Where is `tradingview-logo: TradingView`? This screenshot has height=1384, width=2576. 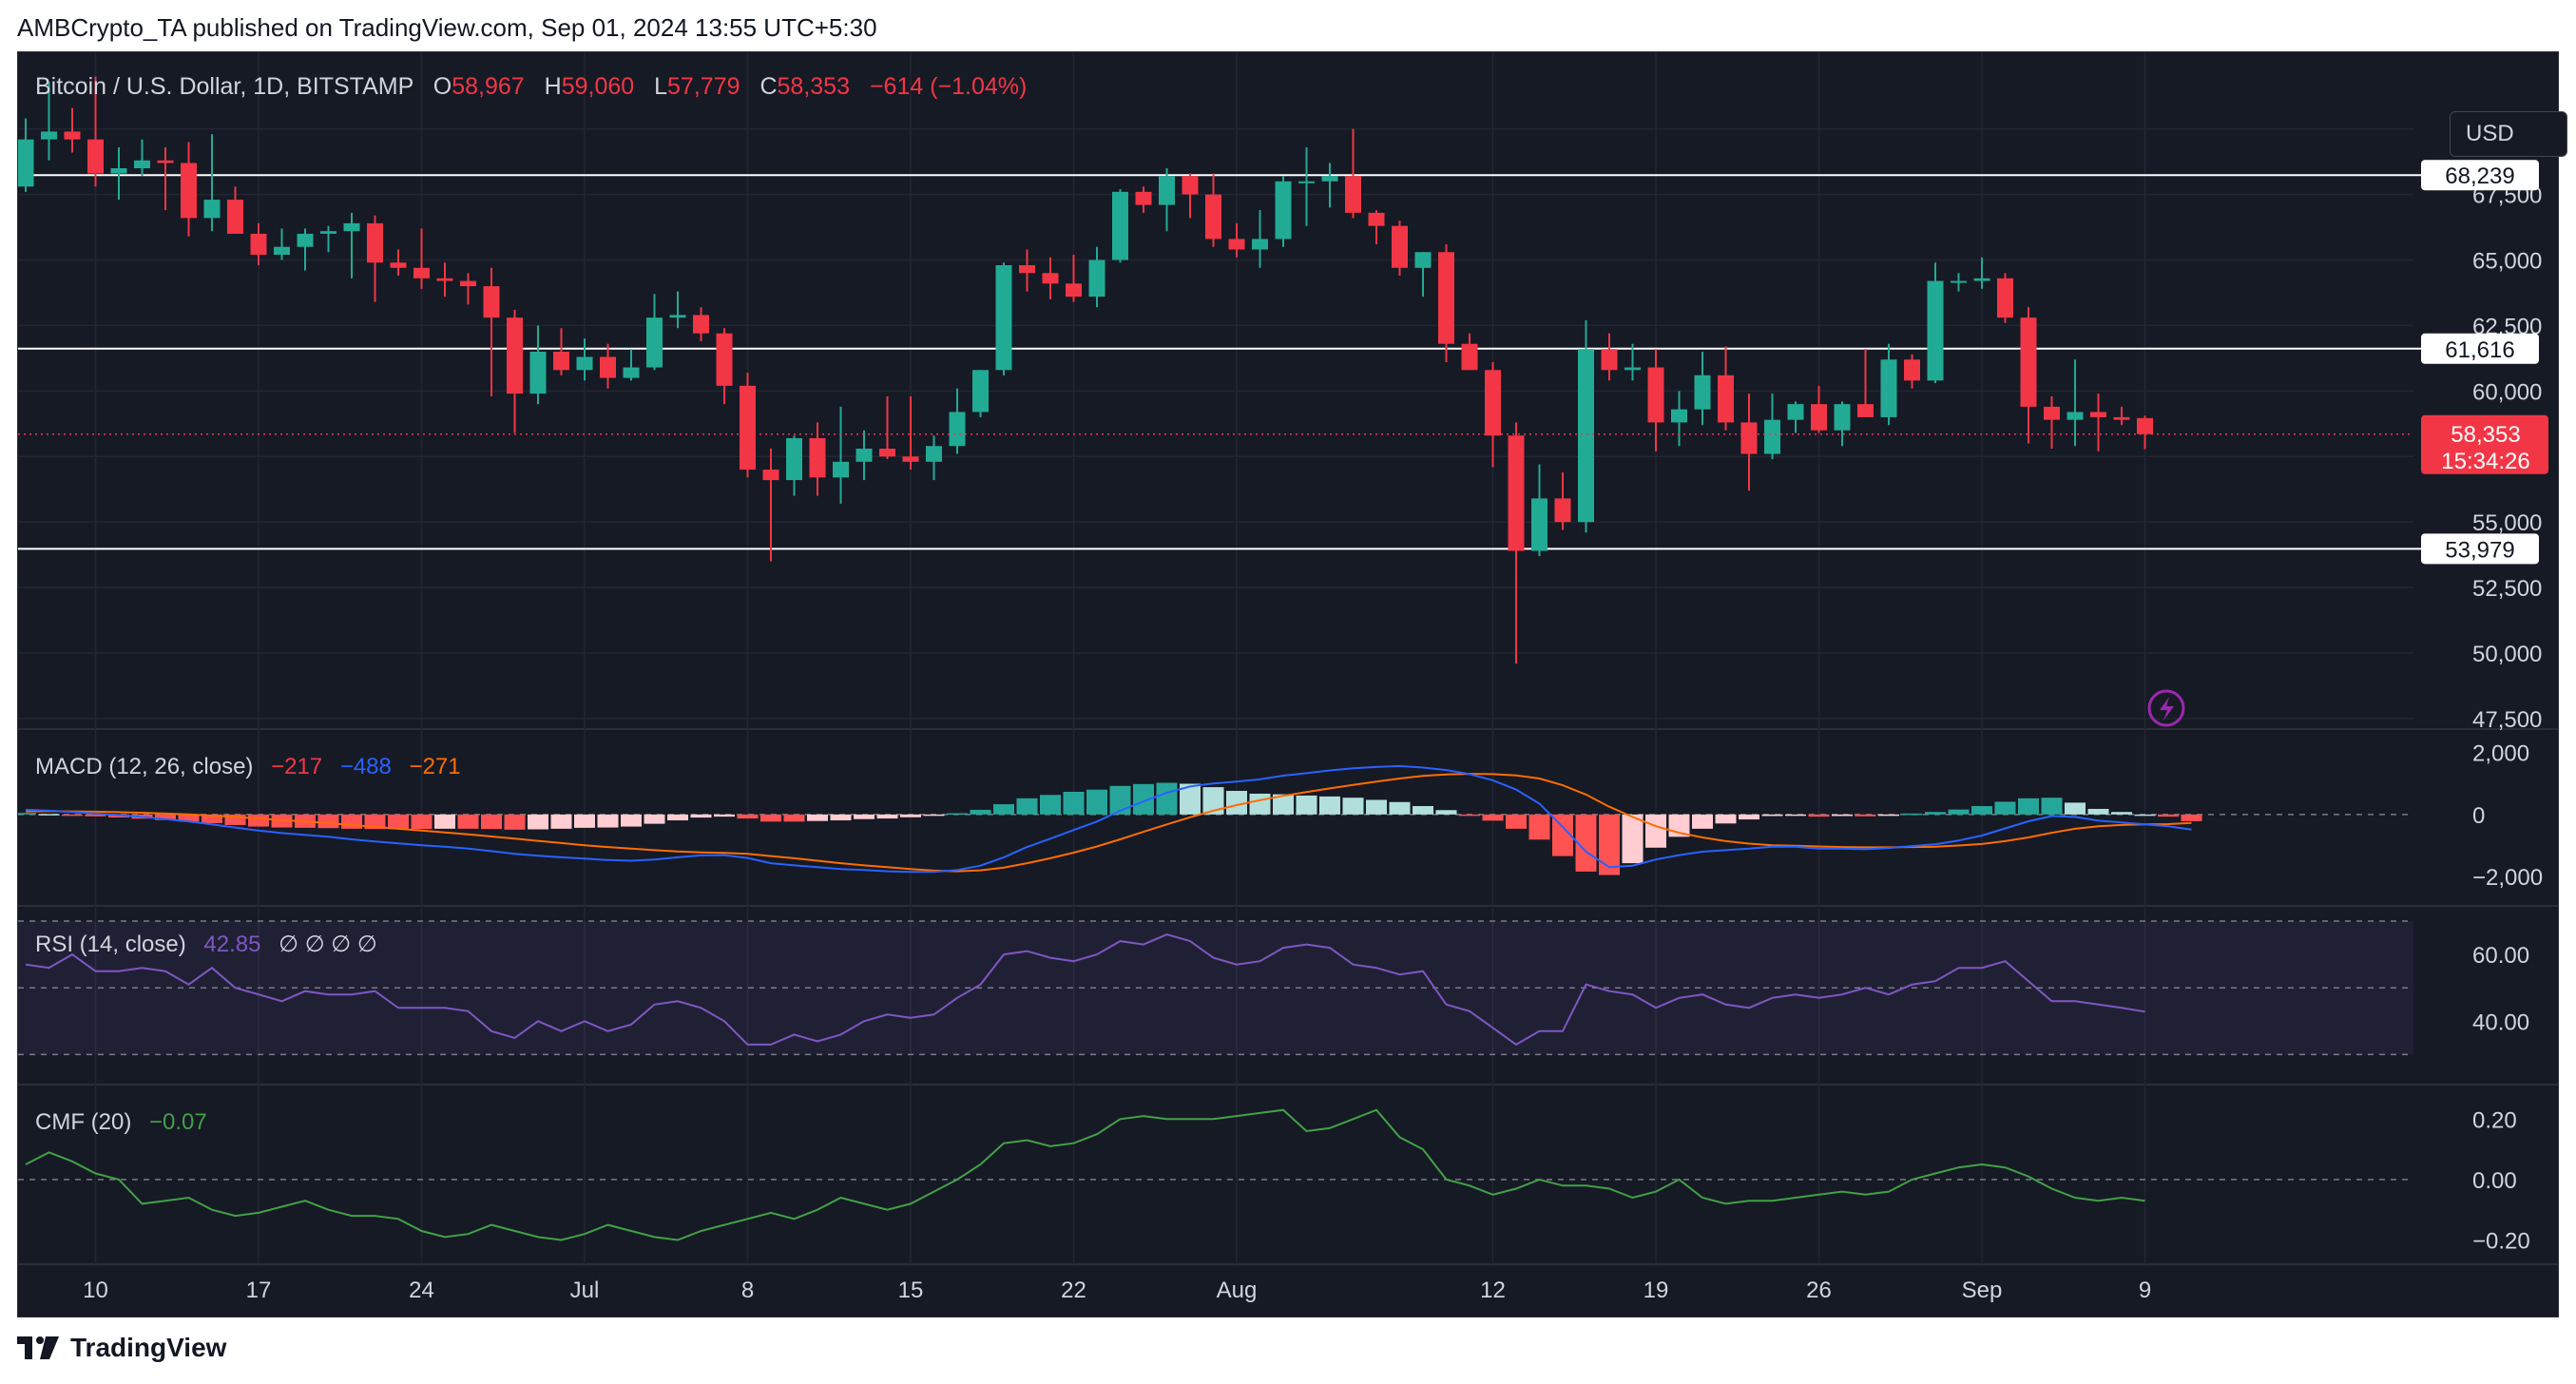 tradingview-logo: TradingView is located at coordinates (121, 1348).